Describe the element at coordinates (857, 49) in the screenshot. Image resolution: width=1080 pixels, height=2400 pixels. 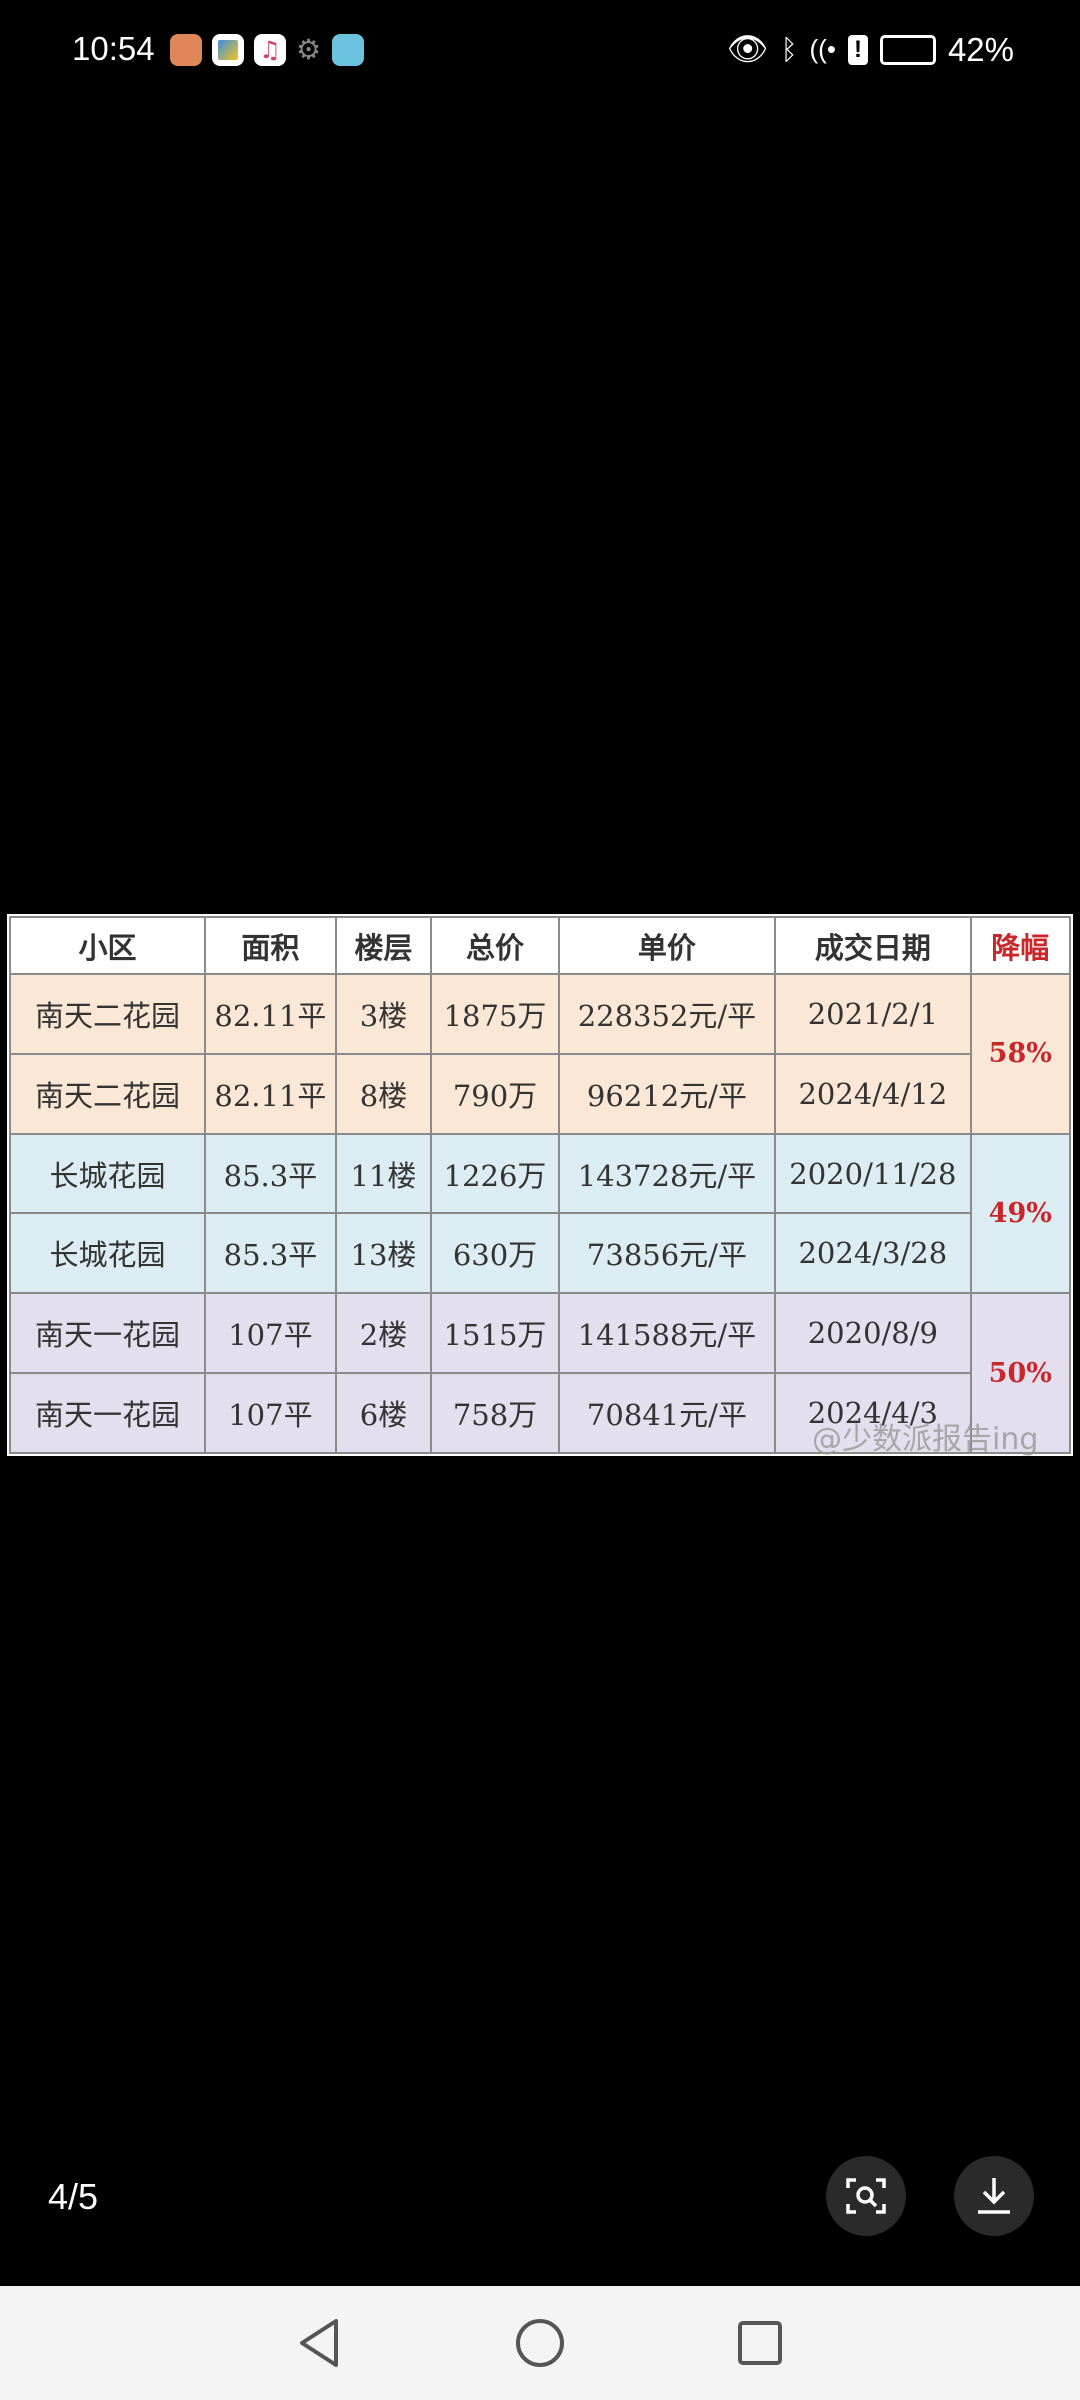
I see `alert-icon: !` at that location.